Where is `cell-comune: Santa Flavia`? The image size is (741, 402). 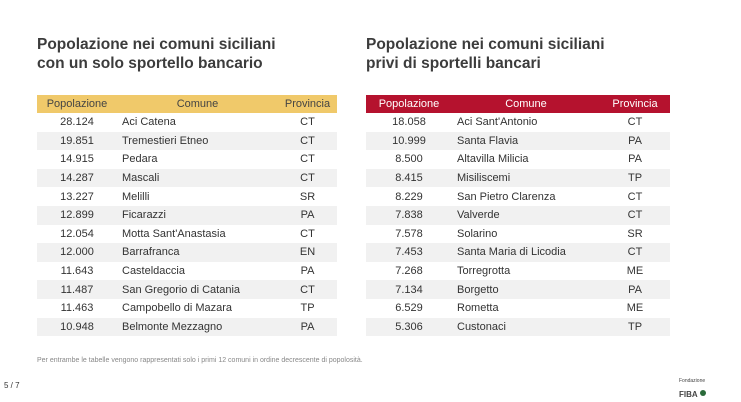 cell-comune: Santa Flavia is located at coordinates (526, 141).